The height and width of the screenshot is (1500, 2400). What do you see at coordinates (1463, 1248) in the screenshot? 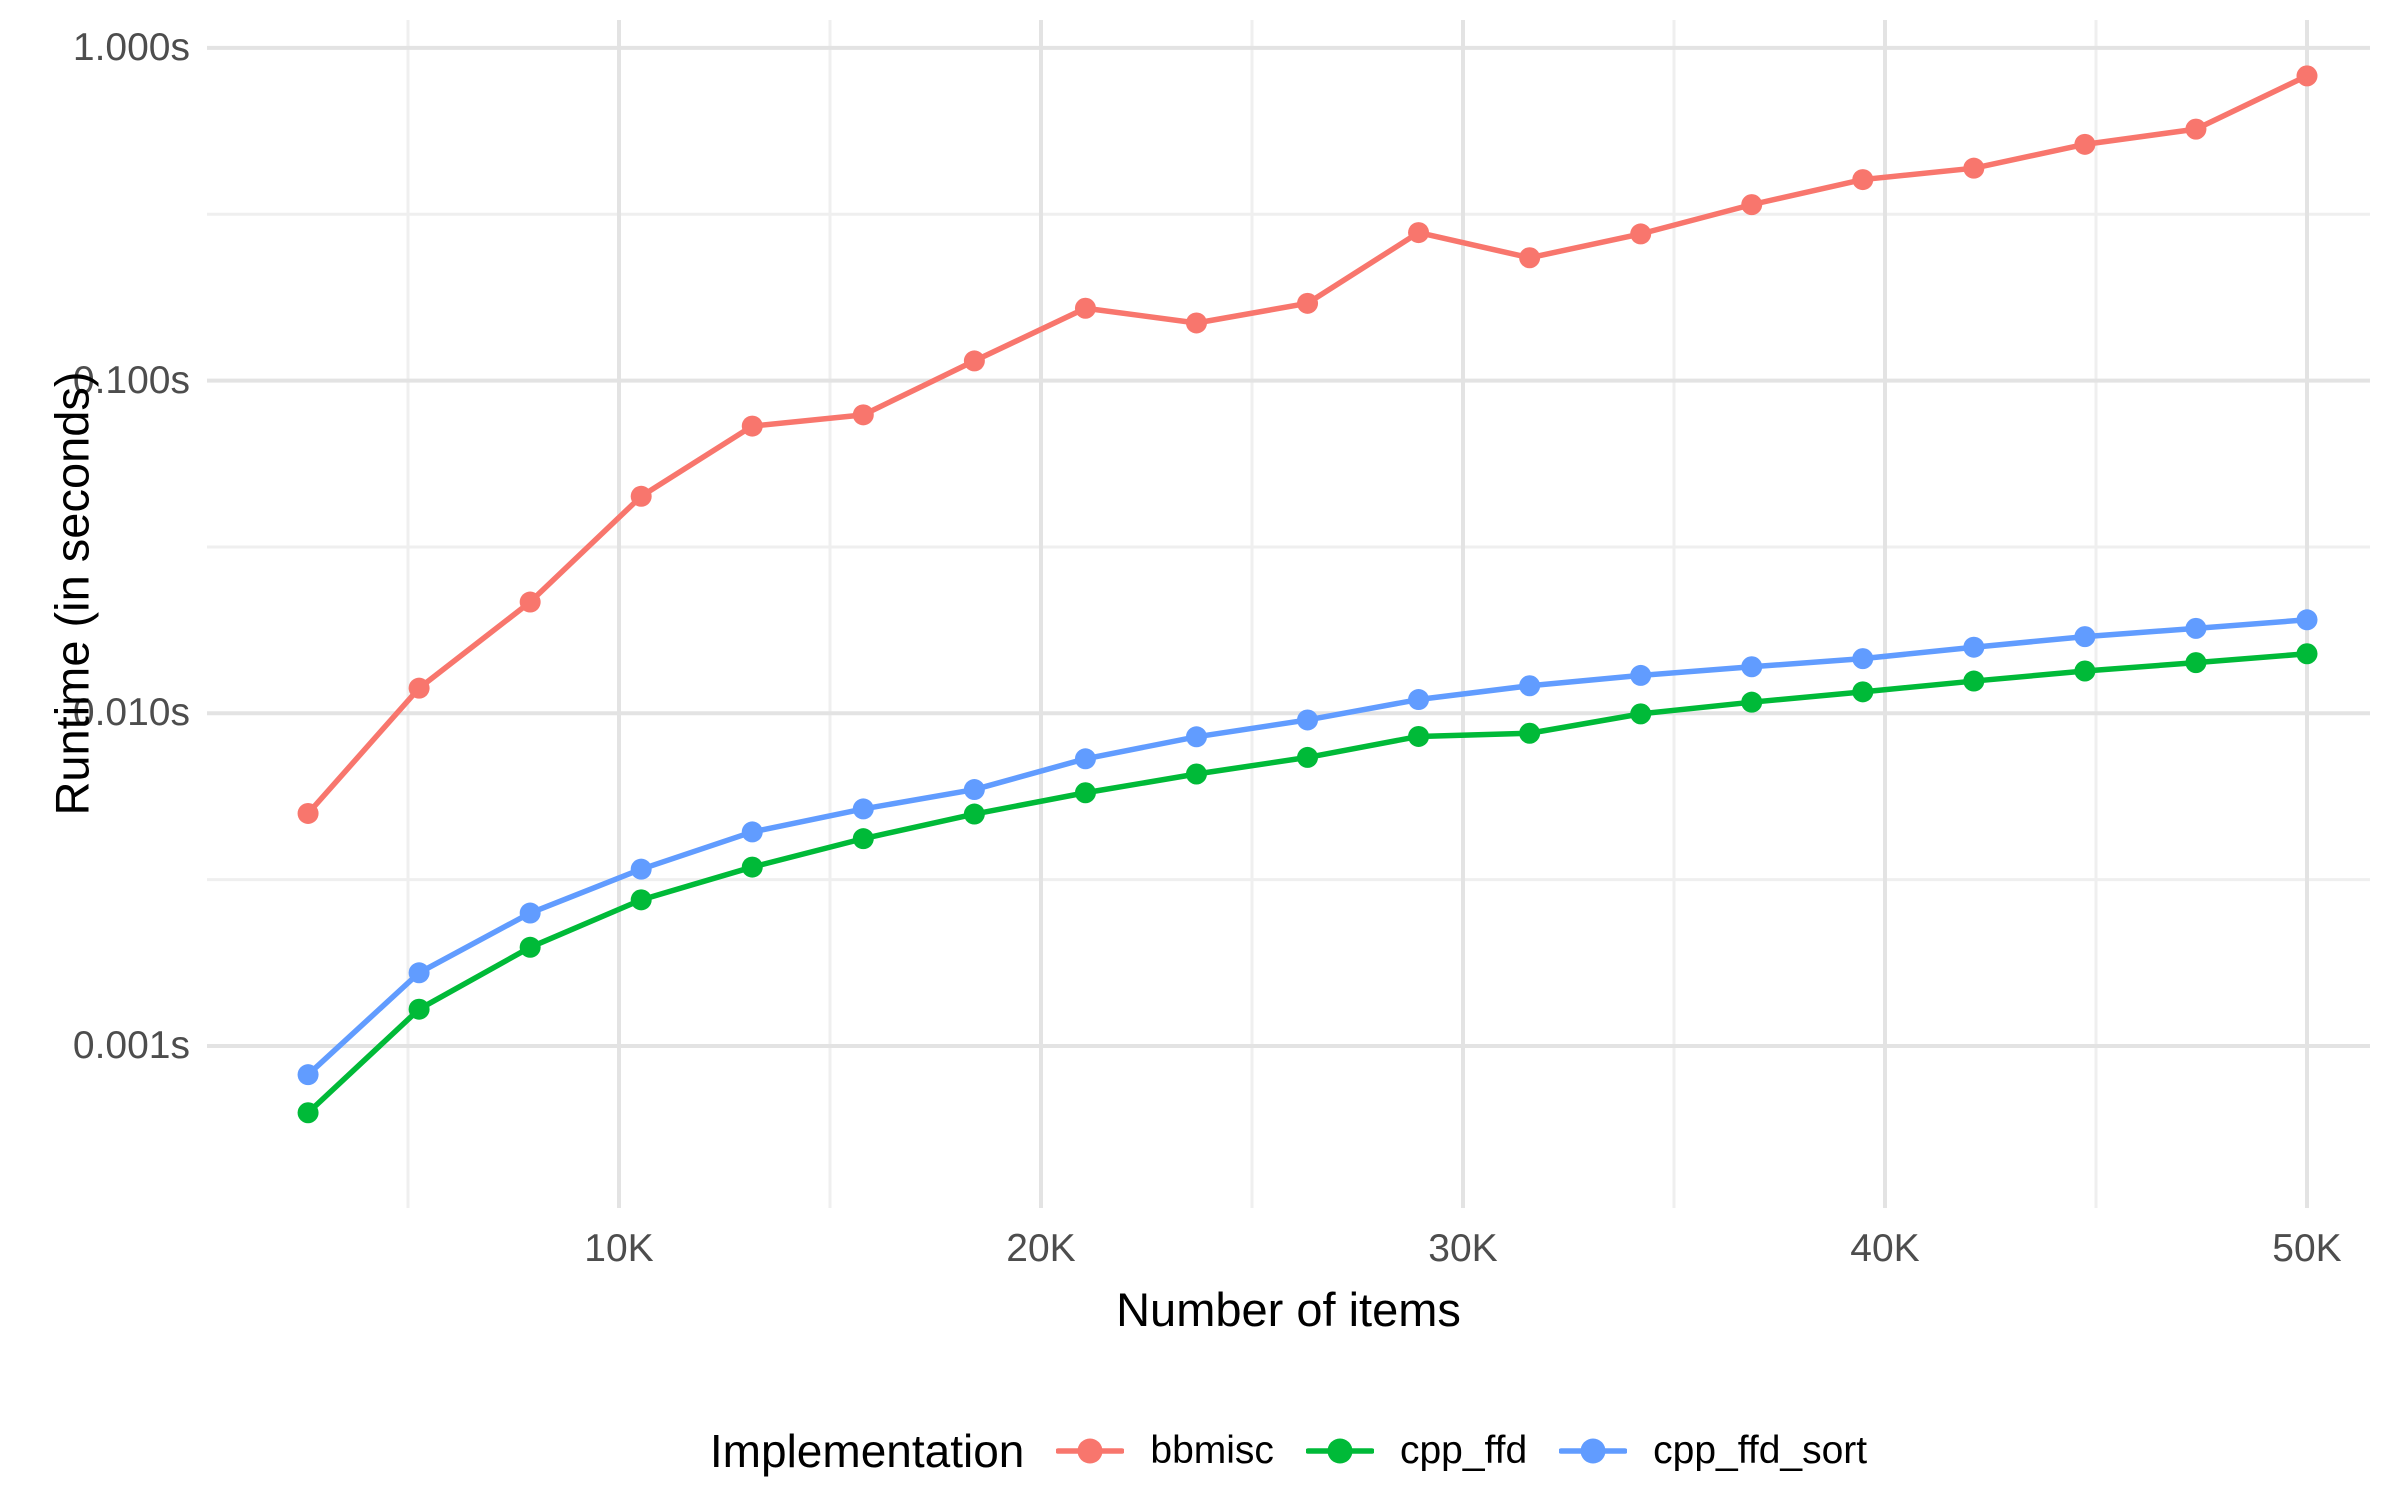
I see `x-tick-label: 30K` at bounding box center [1463, 1248].